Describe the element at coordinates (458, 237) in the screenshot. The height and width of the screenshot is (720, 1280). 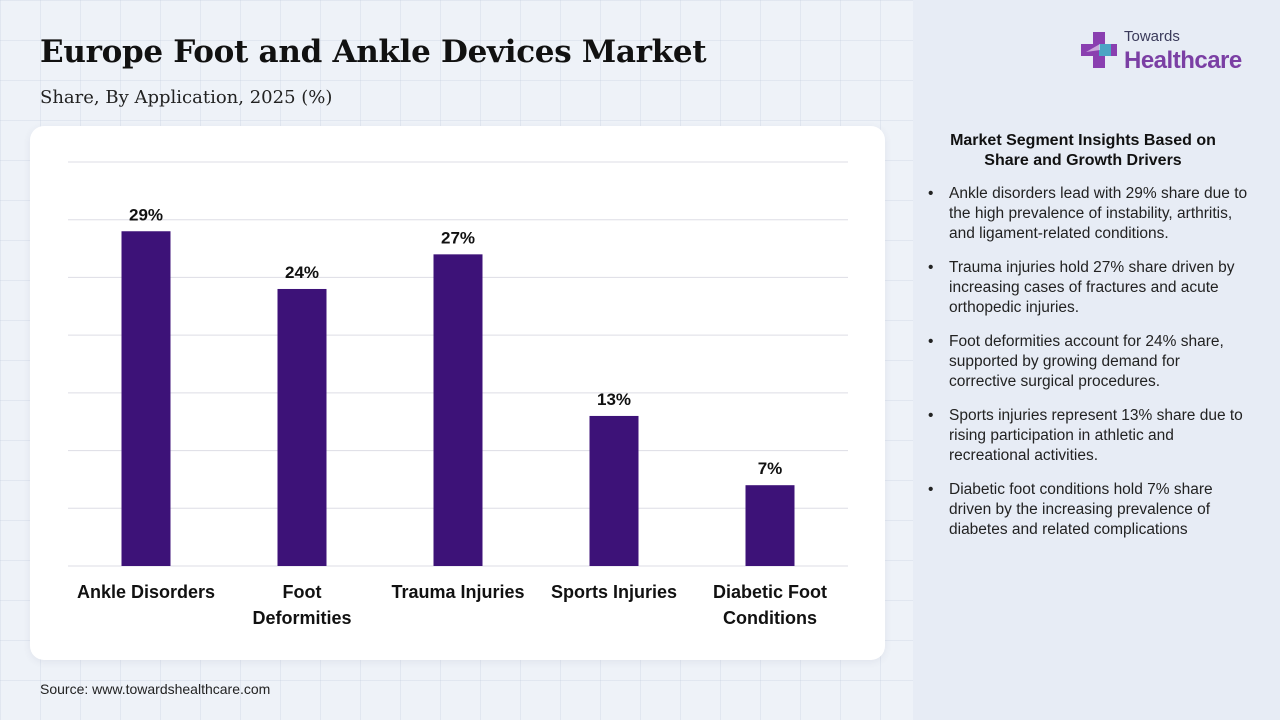
I see `bar-value-label: 27%` at that location.